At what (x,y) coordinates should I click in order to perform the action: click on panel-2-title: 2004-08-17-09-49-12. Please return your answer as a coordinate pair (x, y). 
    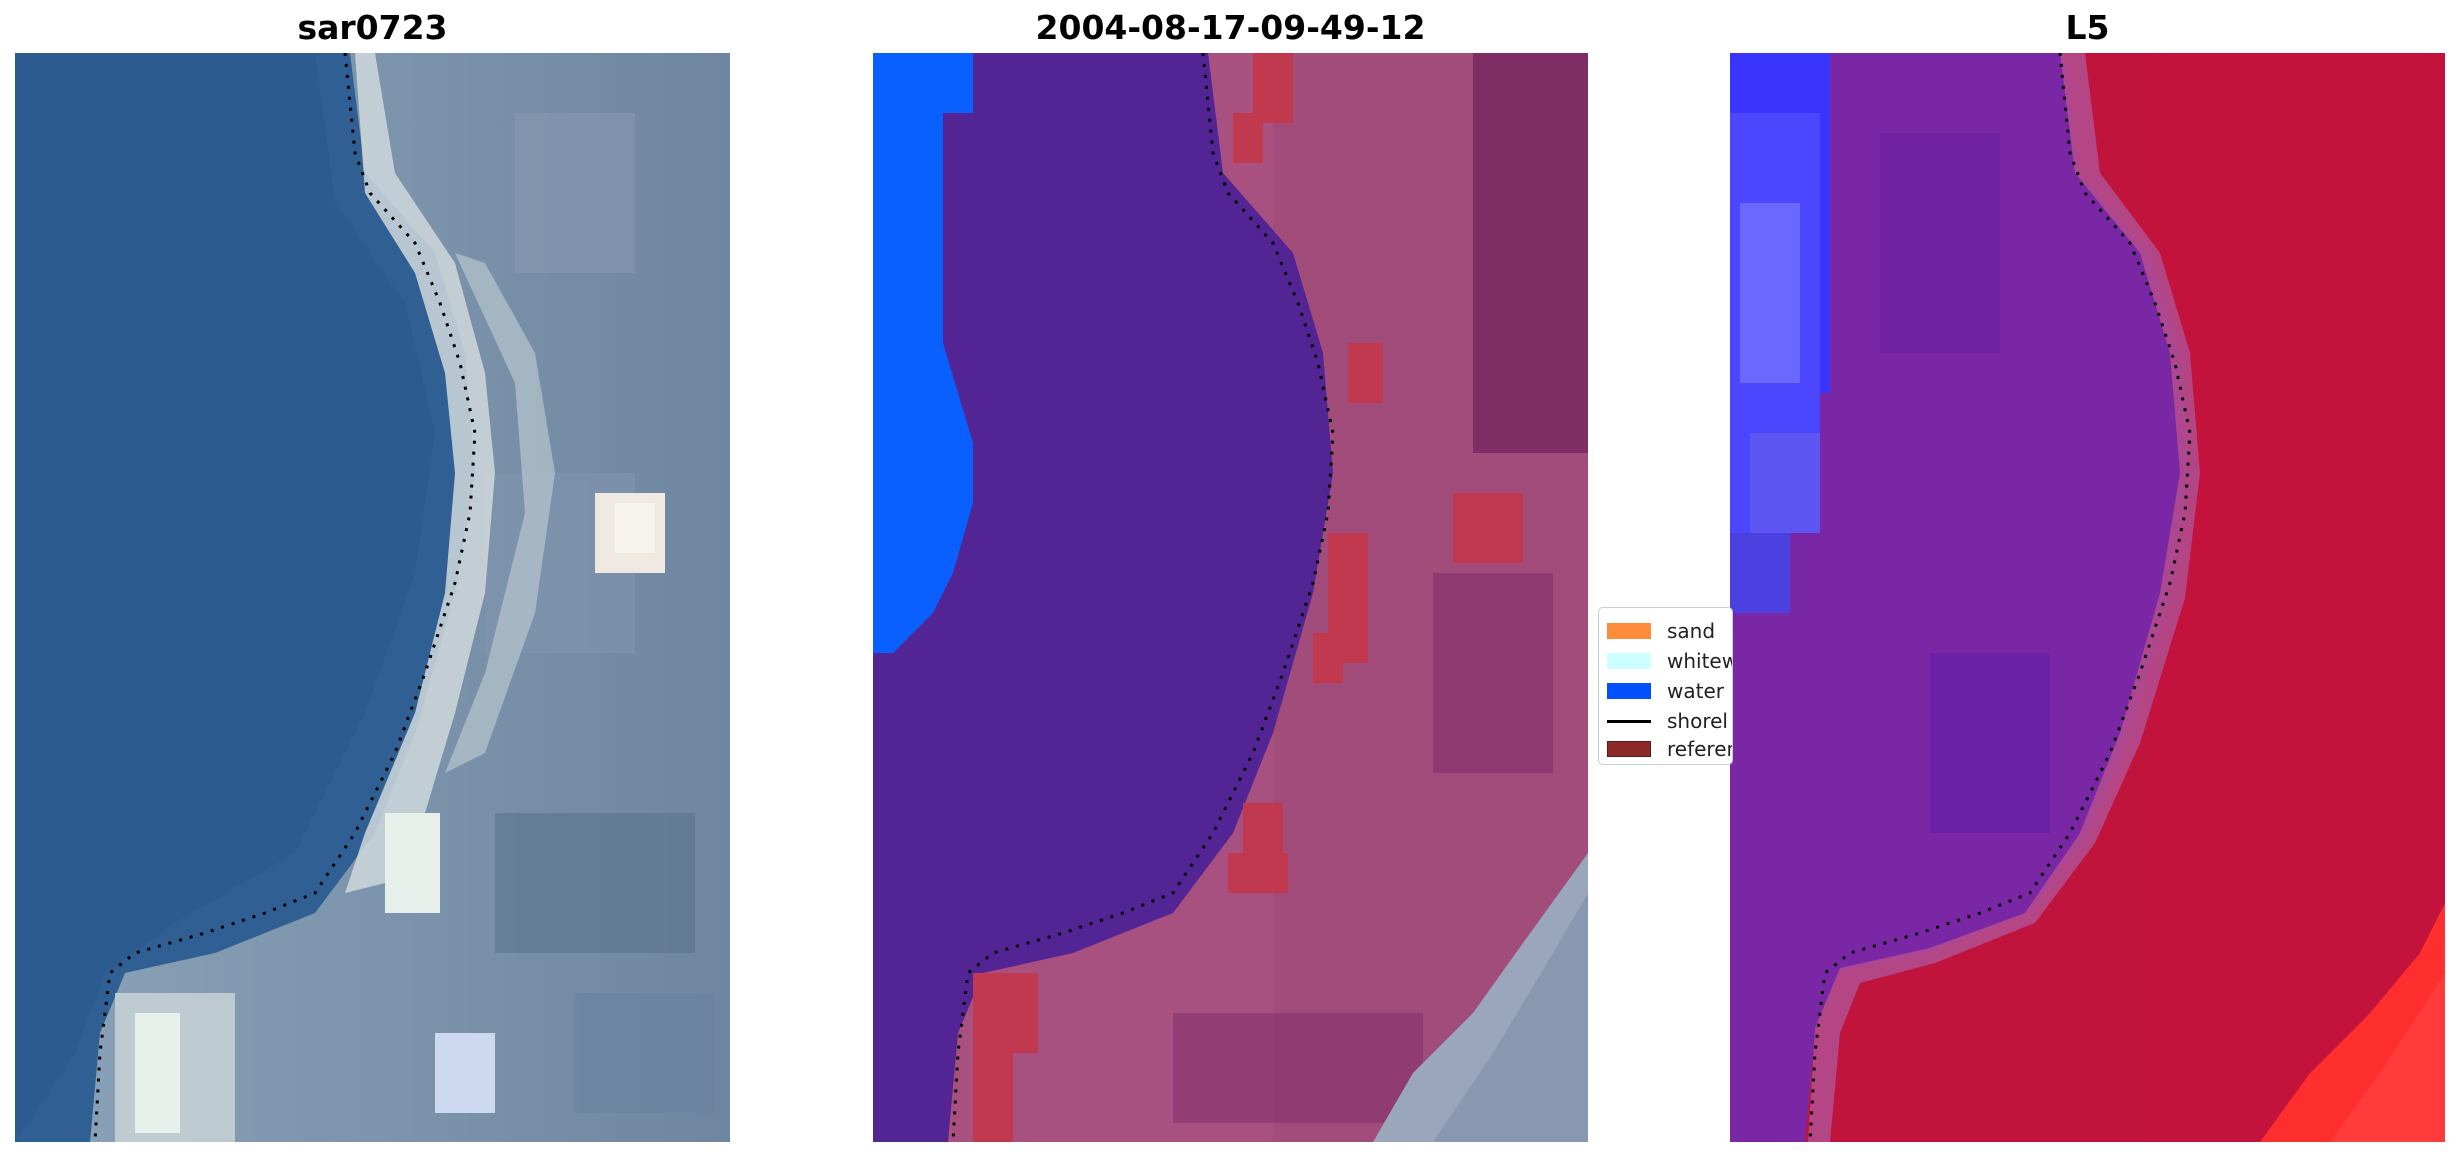
    Looking at the image, I should click on (1230, 27).